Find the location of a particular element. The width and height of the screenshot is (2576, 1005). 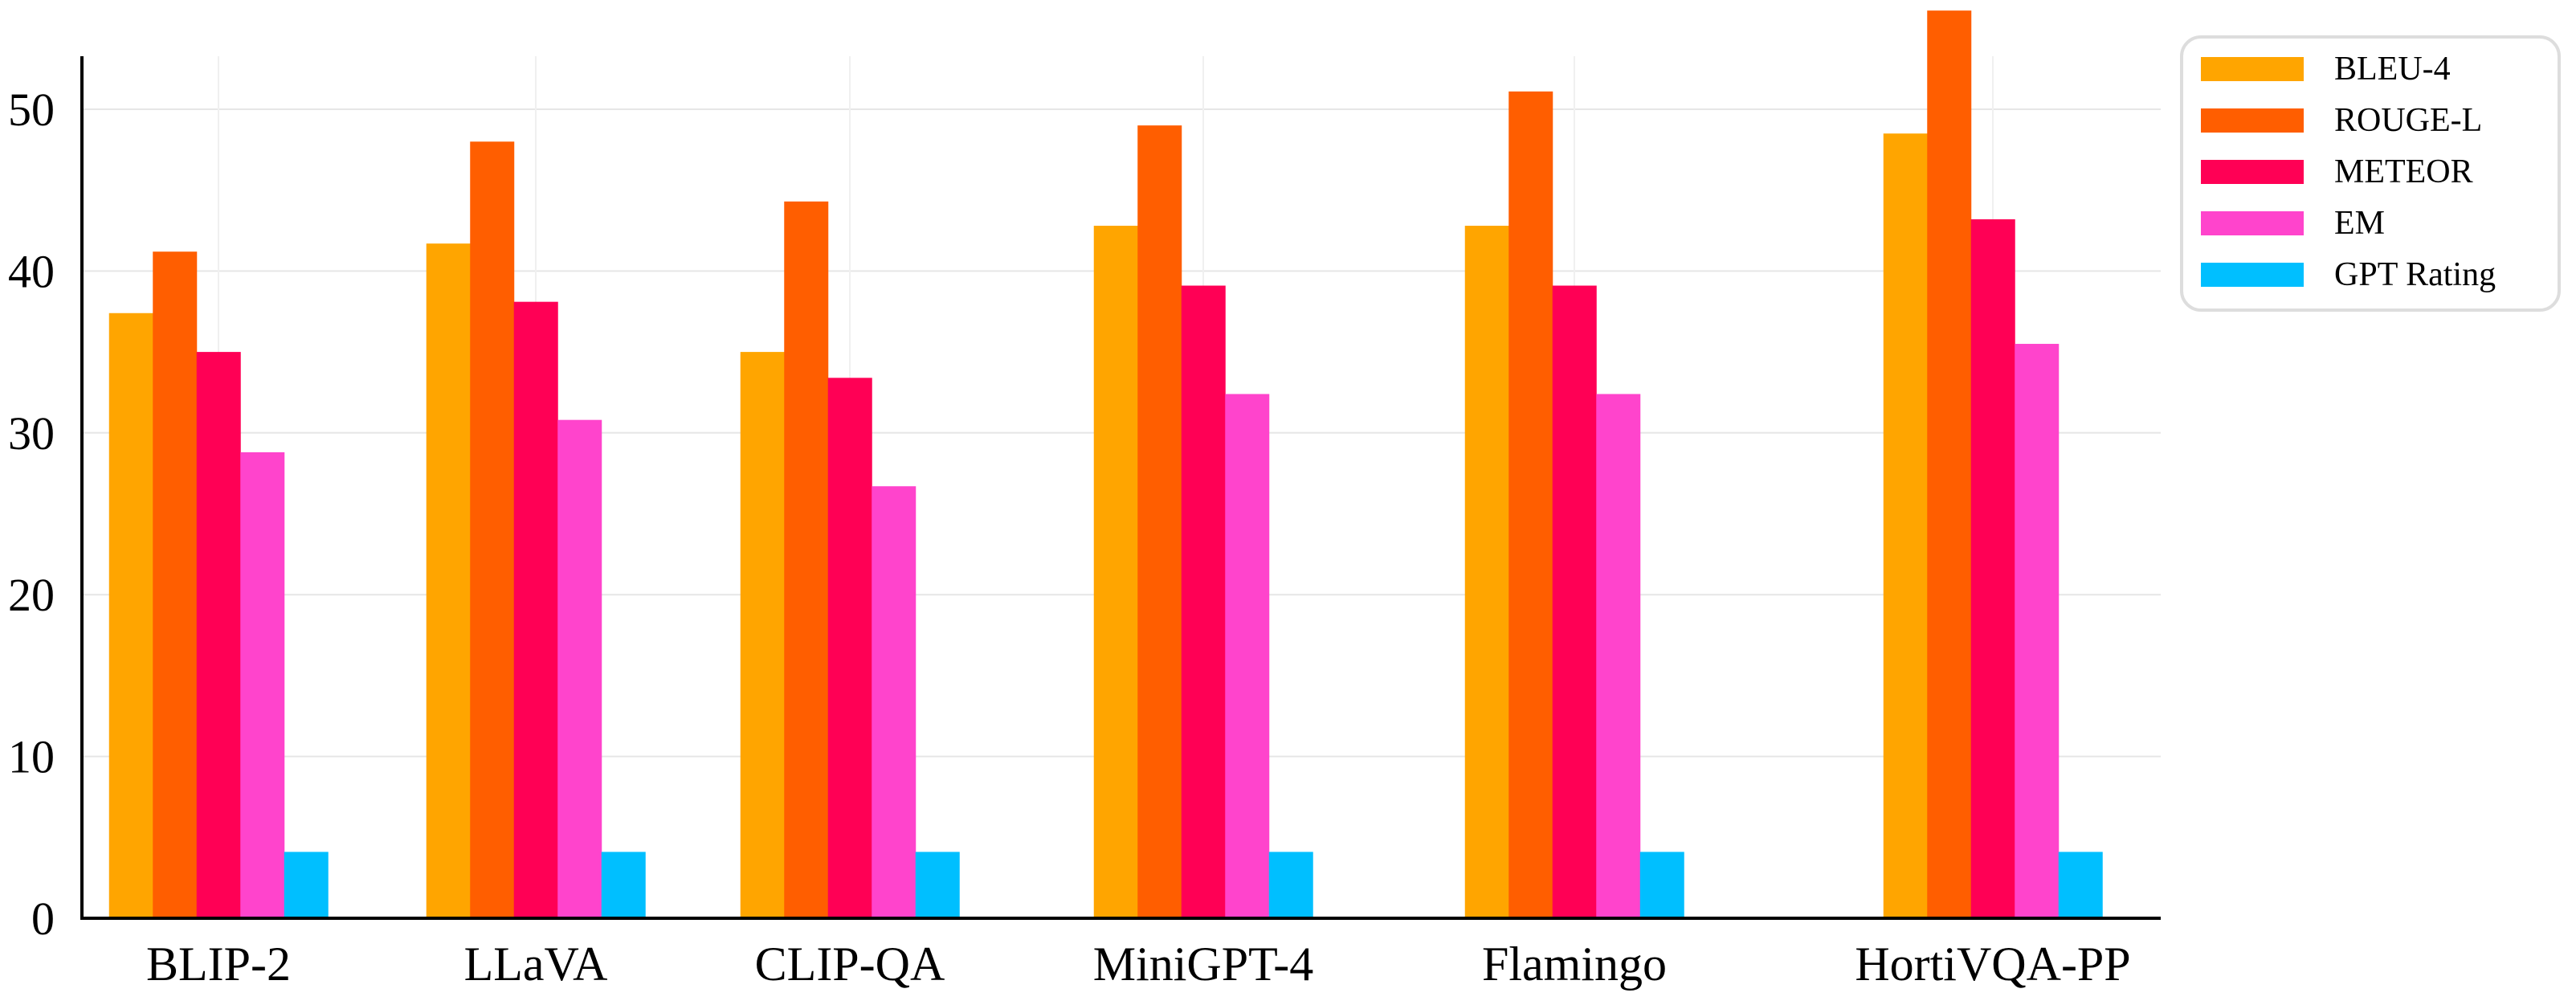

bar-gpt-rating-clip-qa is located at coordinates (937, 885).